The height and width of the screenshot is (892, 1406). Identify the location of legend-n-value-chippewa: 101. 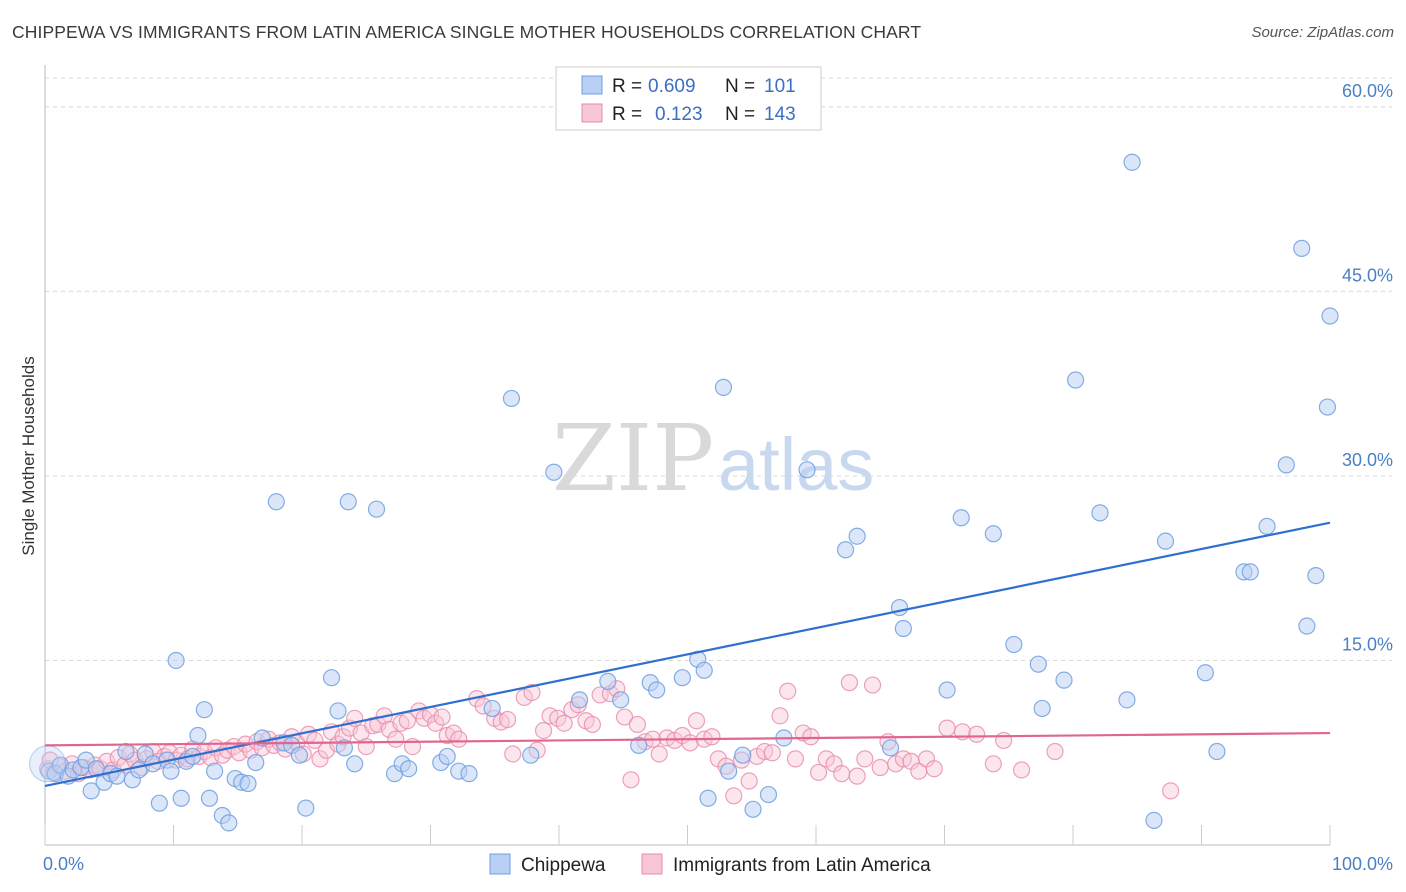
(780, 86).